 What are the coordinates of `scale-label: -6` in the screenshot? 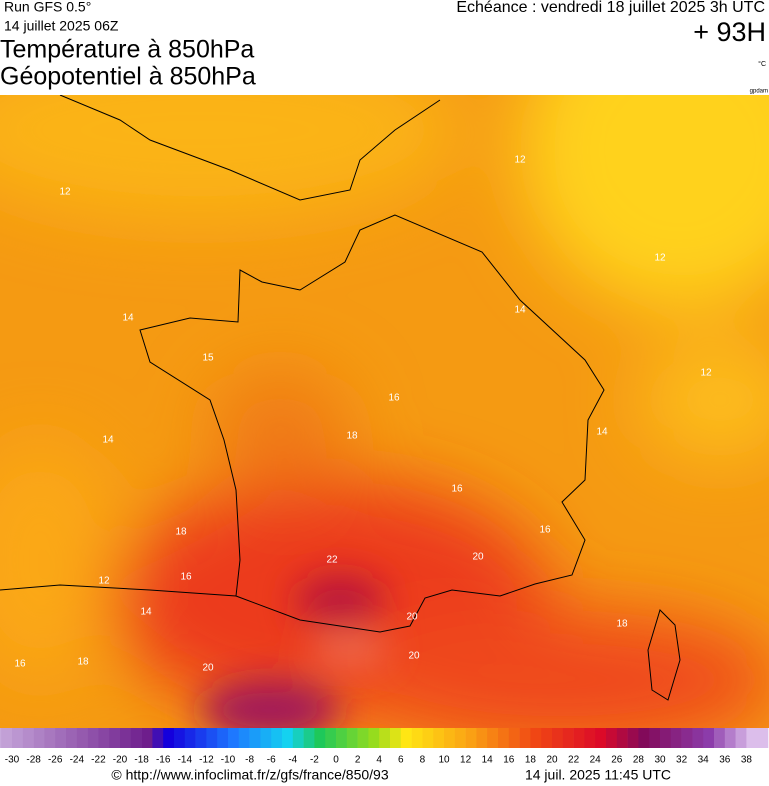 It's located at (271, 760).